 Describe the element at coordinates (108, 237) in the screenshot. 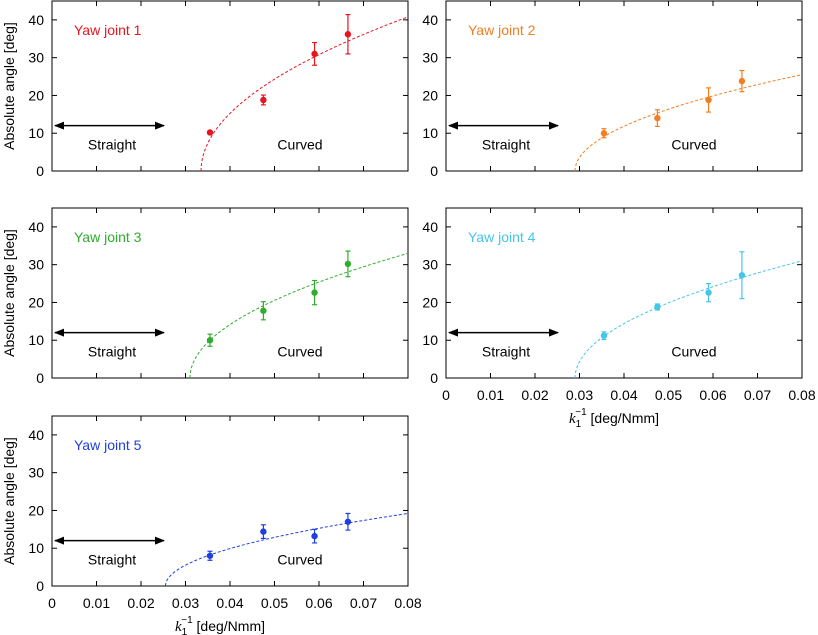

I see `panel-title: Yaw joint 3` at that location.